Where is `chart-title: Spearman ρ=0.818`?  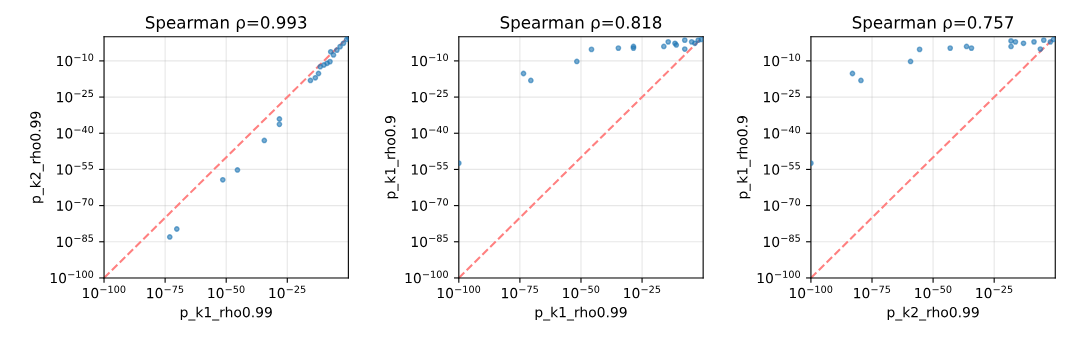 chart-title: Spearman ρ=0.818 is located at coordinates (581, 24).